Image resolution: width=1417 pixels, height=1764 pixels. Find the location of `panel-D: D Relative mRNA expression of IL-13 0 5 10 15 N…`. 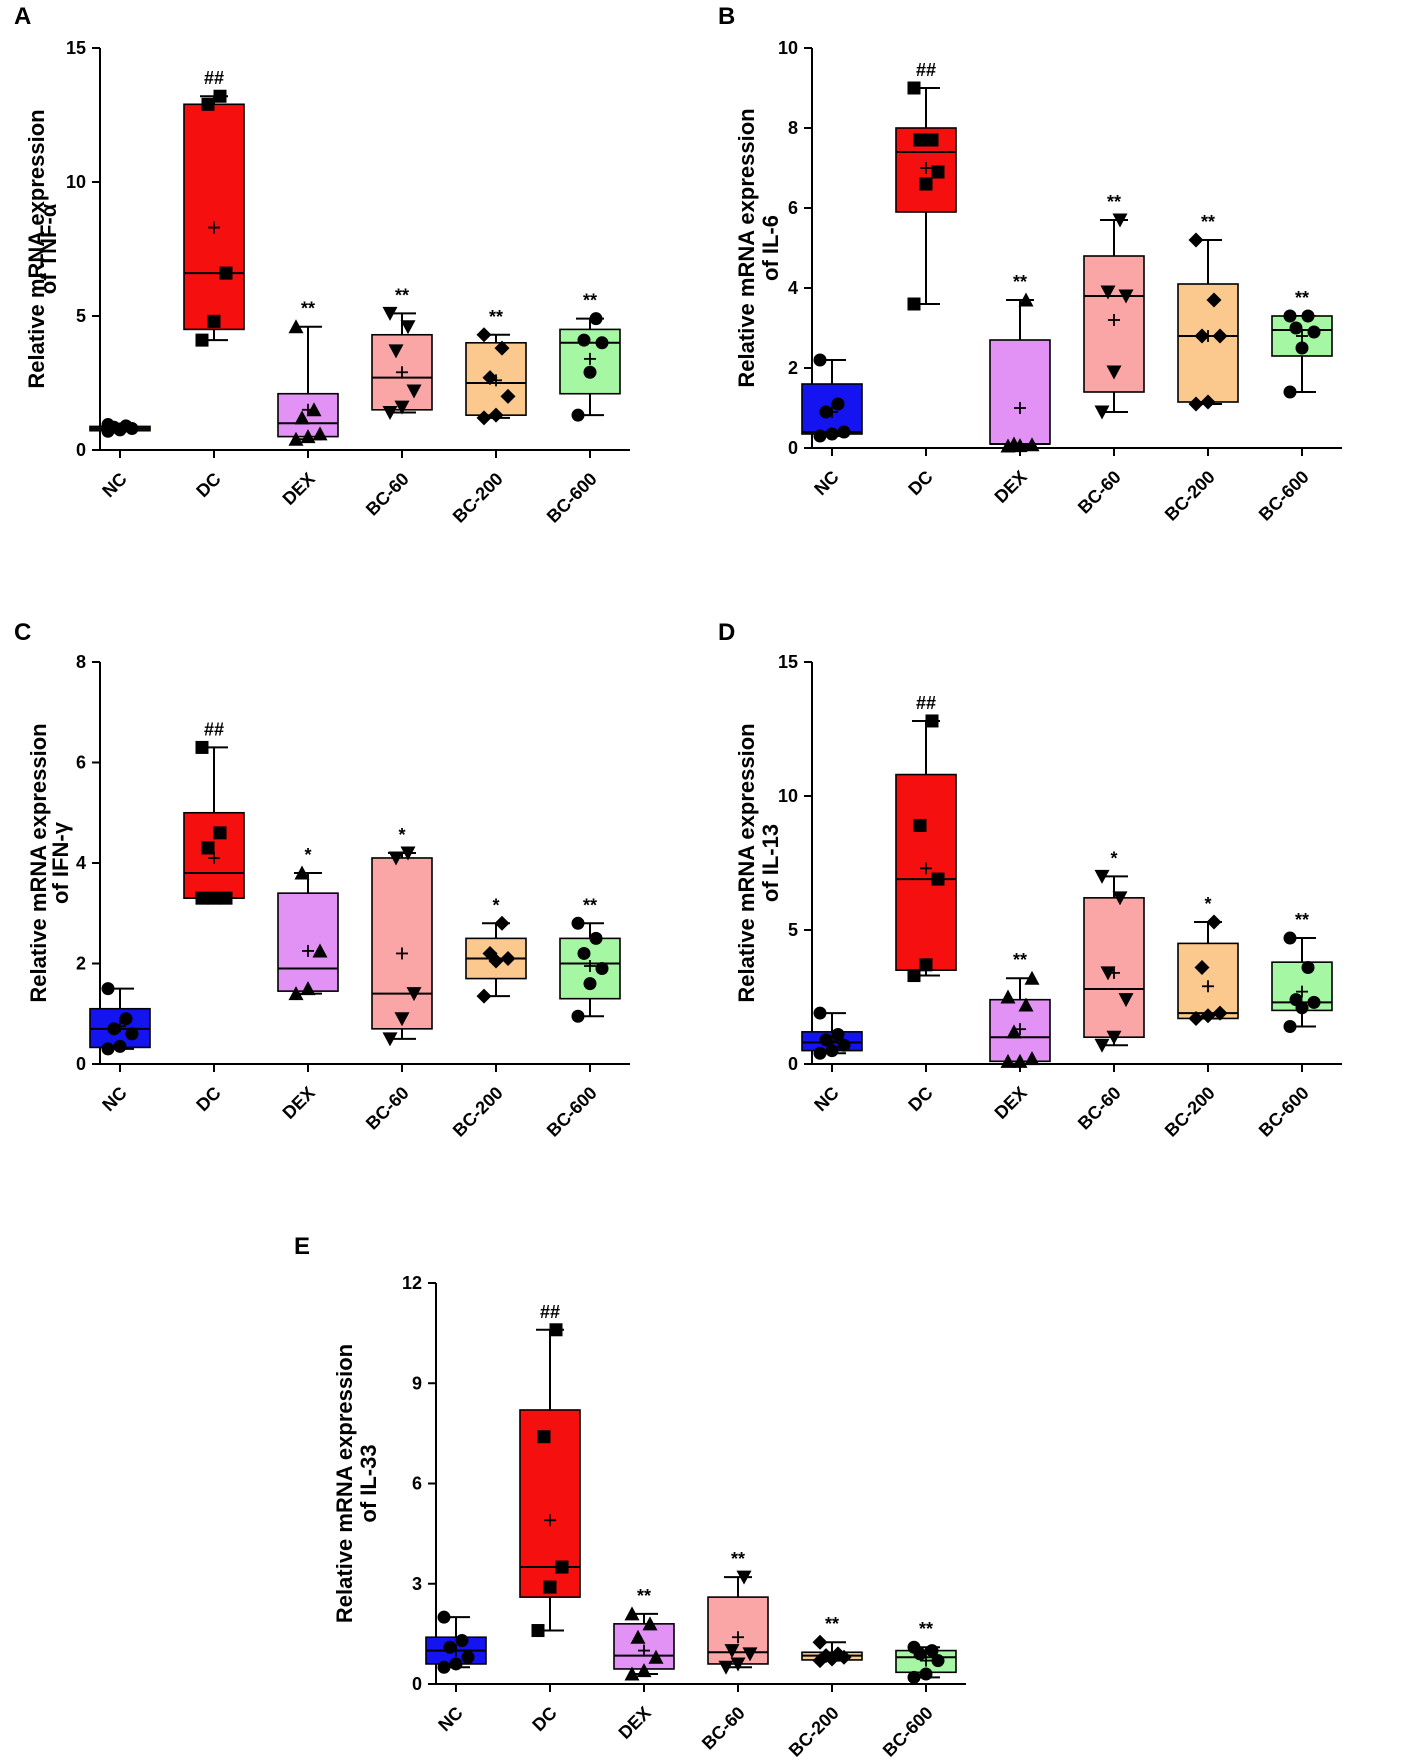

panel-D: D Relative mRNA expression of IL-13 0 5 10 15 N… is located at coordinates (1030, 880).